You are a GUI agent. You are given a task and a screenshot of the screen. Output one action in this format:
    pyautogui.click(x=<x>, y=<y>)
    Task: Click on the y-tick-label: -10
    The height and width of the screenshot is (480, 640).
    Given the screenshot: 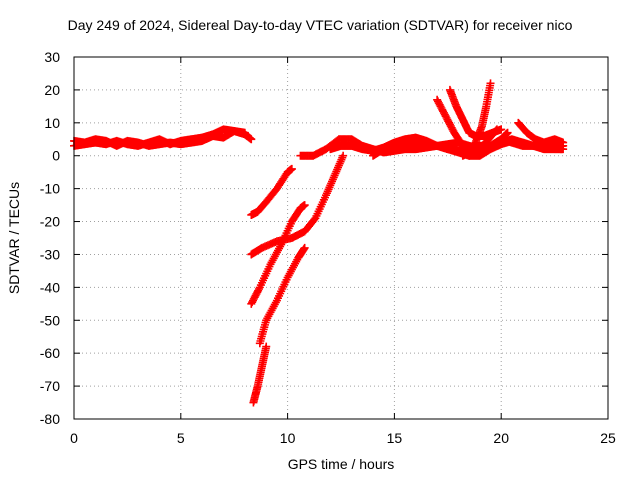 What is the action you would take?
    pyautogui.click(x=50, y=189)
    